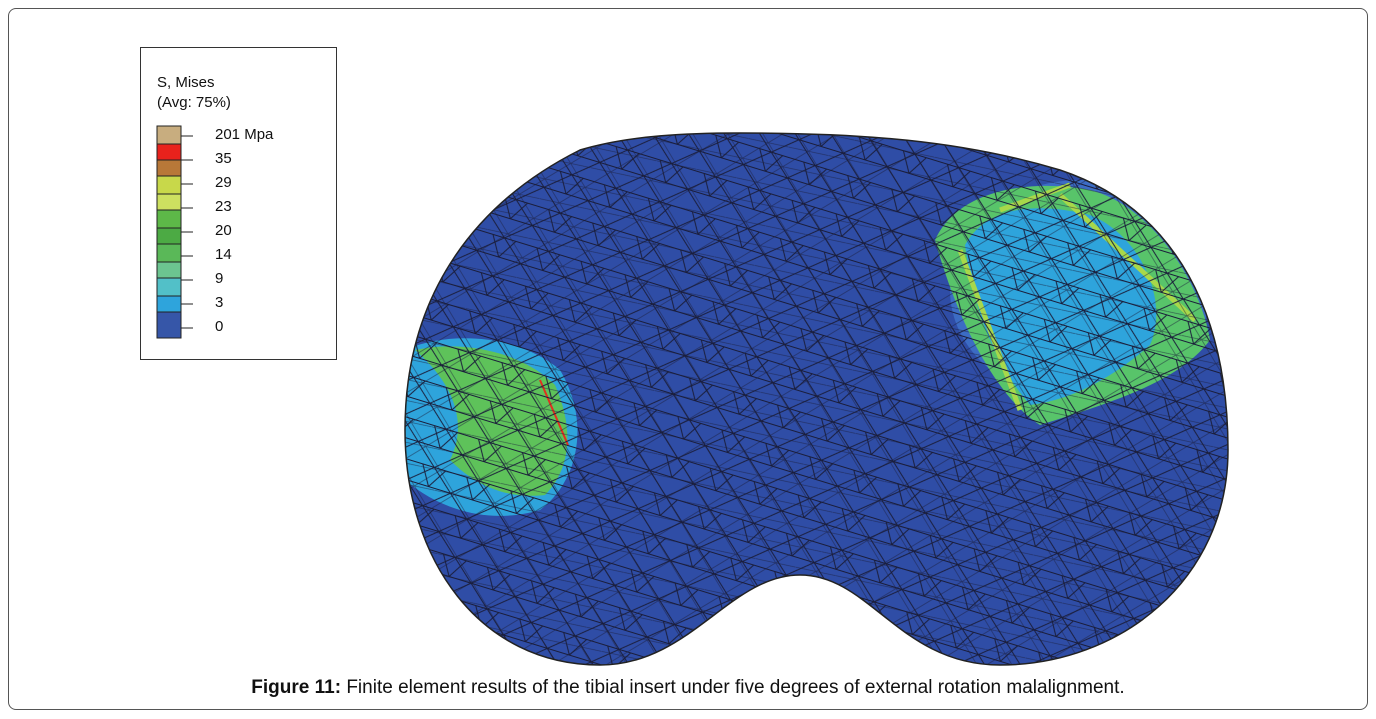 This screenshot has width=1376, height=719. What do you see at coordinates (223, 158) in the screenshot?
I see `legend-label: 35` at bounding box center [223, 158].